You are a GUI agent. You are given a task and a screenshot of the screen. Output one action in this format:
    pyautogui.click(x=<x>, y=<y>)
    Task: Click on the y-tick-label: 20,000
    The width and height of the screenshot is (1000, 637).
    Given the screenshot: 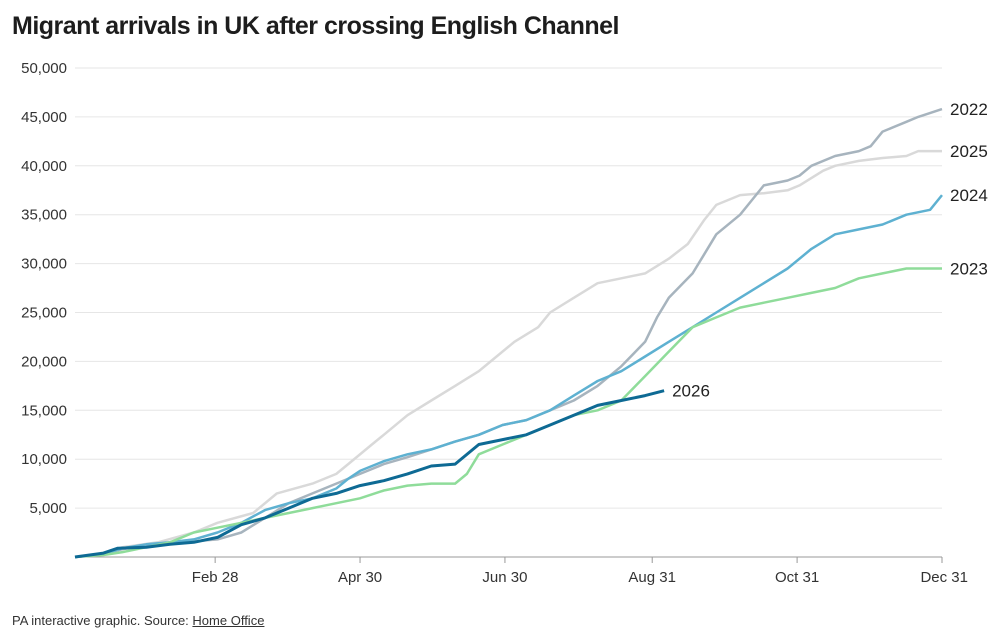 What is the action you would take?
    pyautogui.click(x=44, y=361)
    